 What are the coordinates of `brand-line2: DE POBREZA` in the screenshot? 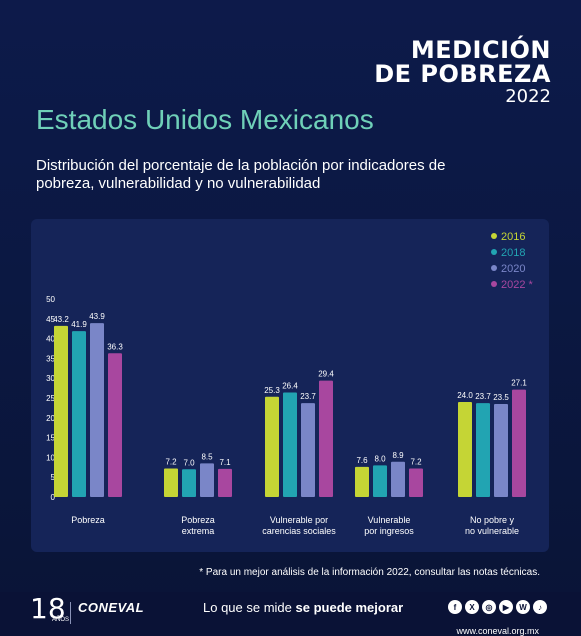 It's located at (462, 74).